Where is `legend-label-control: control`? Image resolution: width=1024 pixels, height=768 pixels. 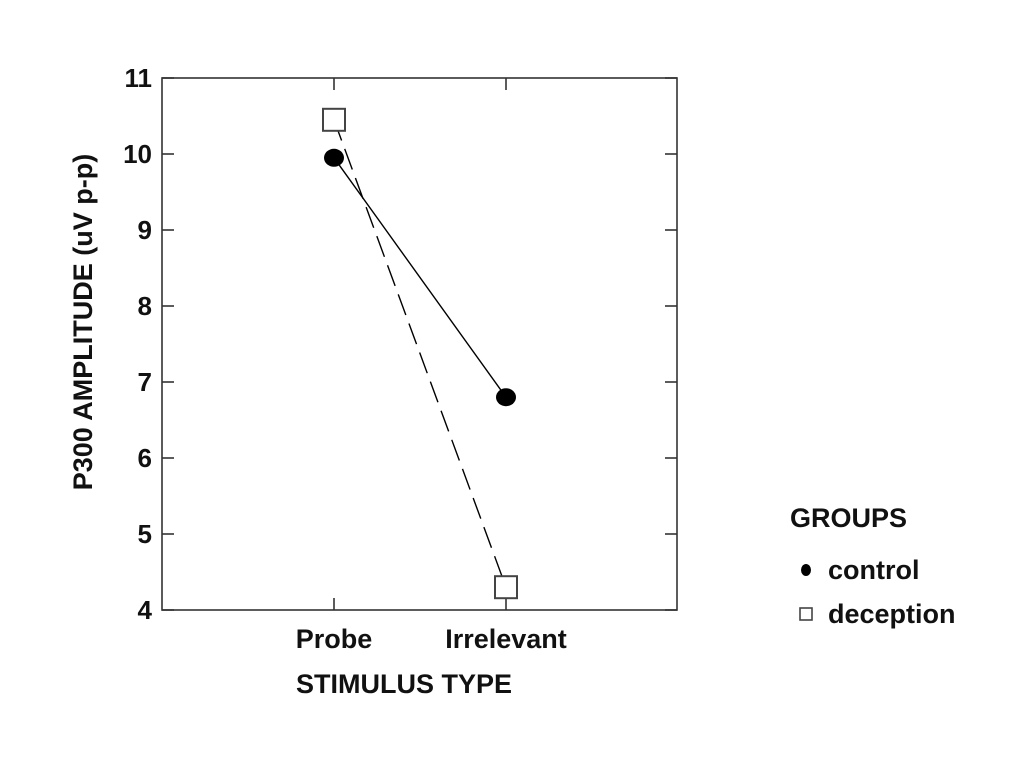 legend-label-control: control is located at coordinates (874, 570).